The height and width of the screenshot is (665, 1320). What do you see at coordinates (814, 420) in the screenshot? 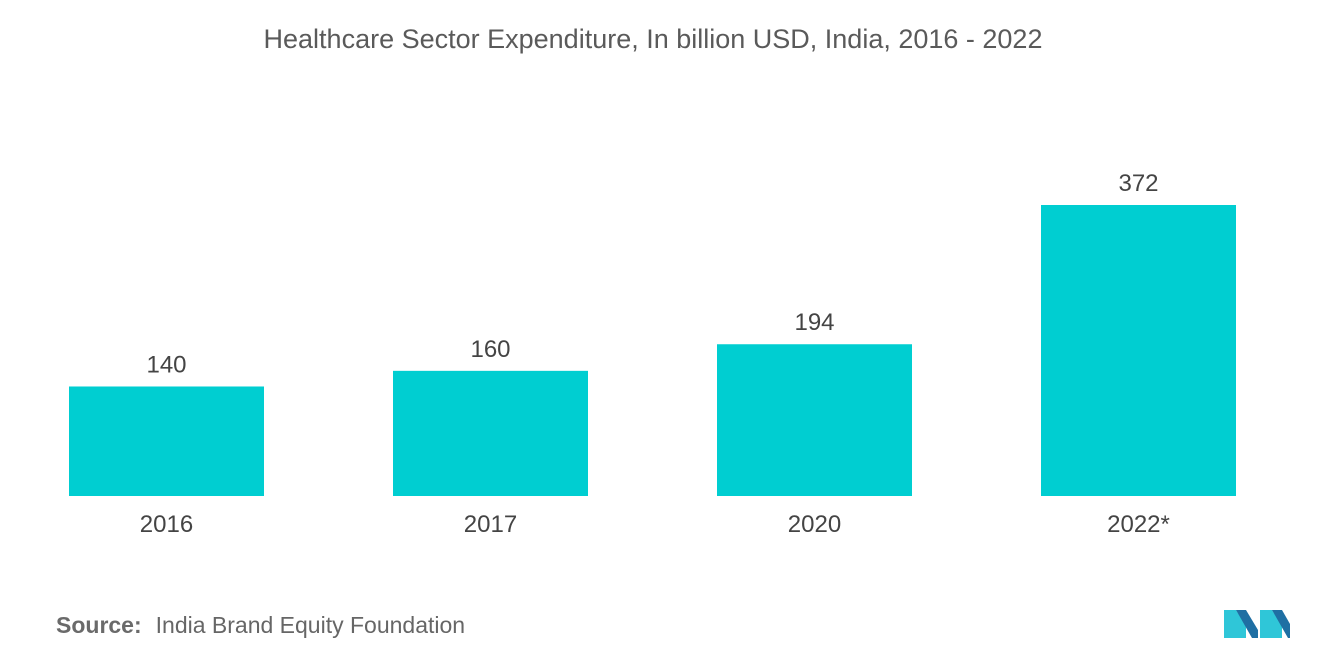
I see `bar-2020` at bounding box center [814, 420].